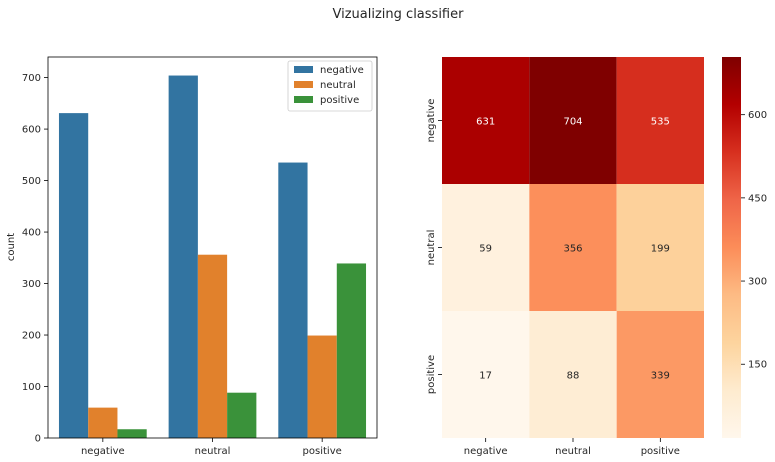  What do you see at coordinates (399, 14) in the screenshot?
I see `figure-title: Vizualizing classifier` at bounding box center [399, 14].